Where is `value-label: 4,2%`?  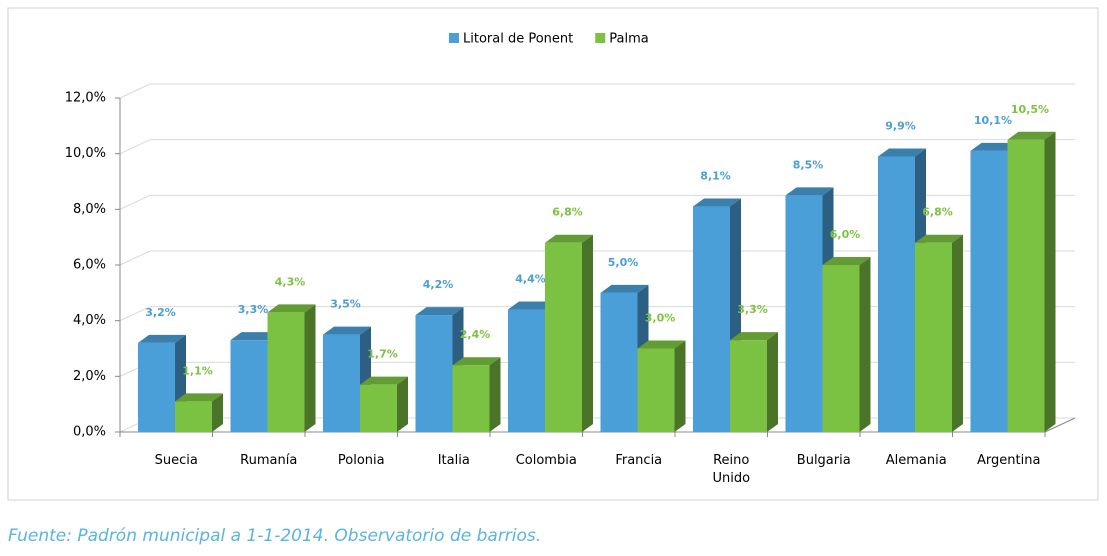 value-label: 4,2% is located at coordinates (438, 284).